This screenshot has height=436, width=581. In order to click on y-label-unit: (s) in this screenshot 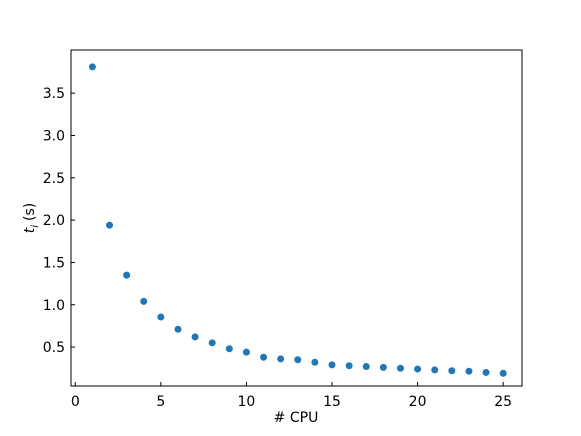, I will do `click(30, 212)`.